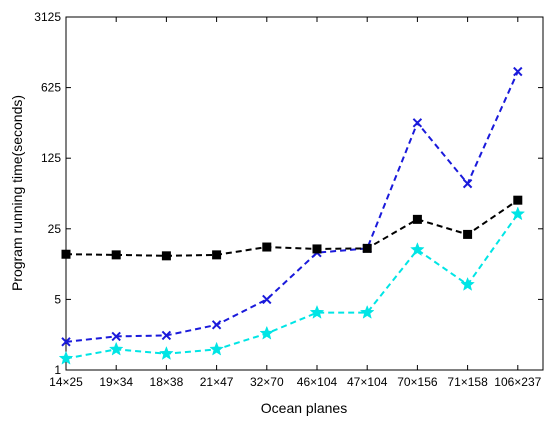 The width and height of the screenshot is (550, 424). What do you see at coordinates (116, 382) in the screenshot?
I see `x-tick-label: 19×34` at bounding box center [116, 382].